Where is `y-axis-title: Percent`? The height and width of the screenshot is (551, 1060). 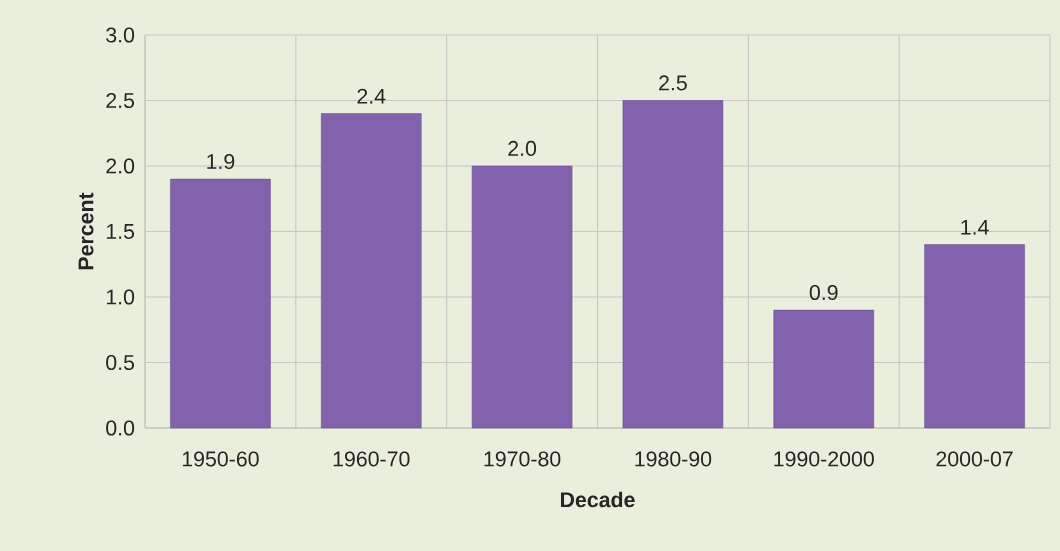 y-axis-title: Percent is located at coordinates (86, 231).